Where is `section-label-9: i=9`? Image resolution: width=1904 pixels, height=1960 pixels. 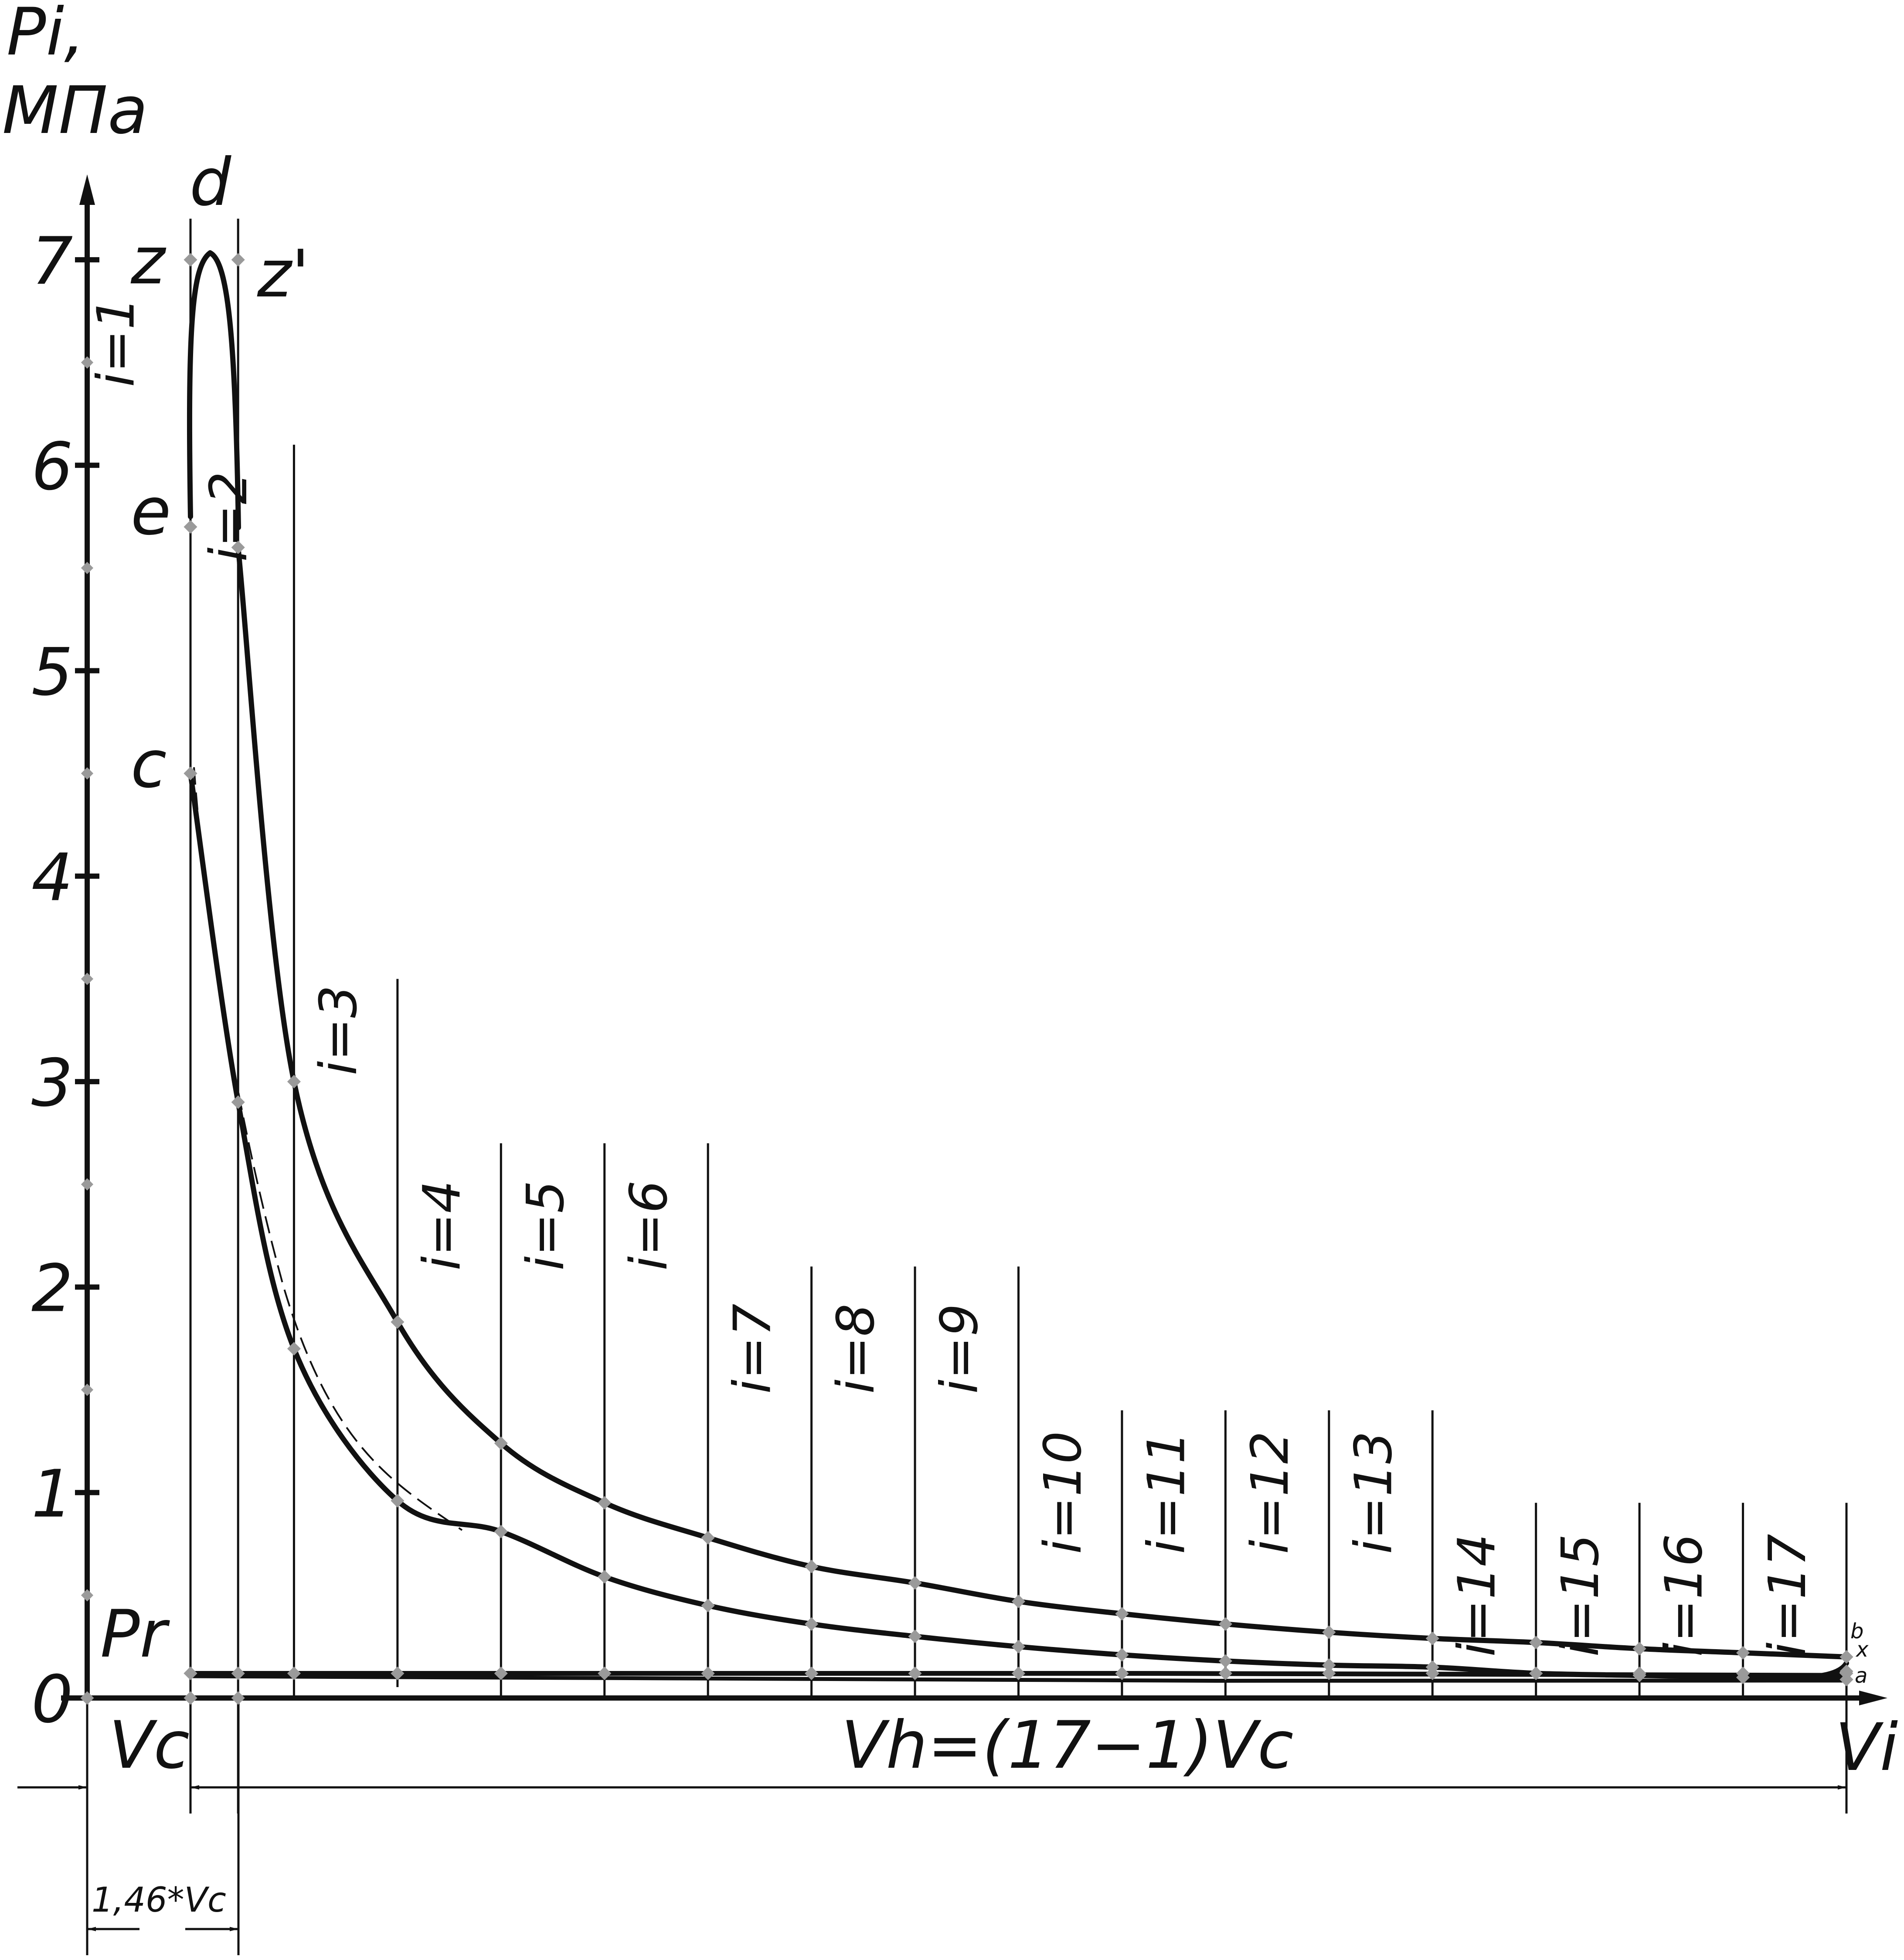 section-label-9: i=9 is located at coordinates (959, 1348).